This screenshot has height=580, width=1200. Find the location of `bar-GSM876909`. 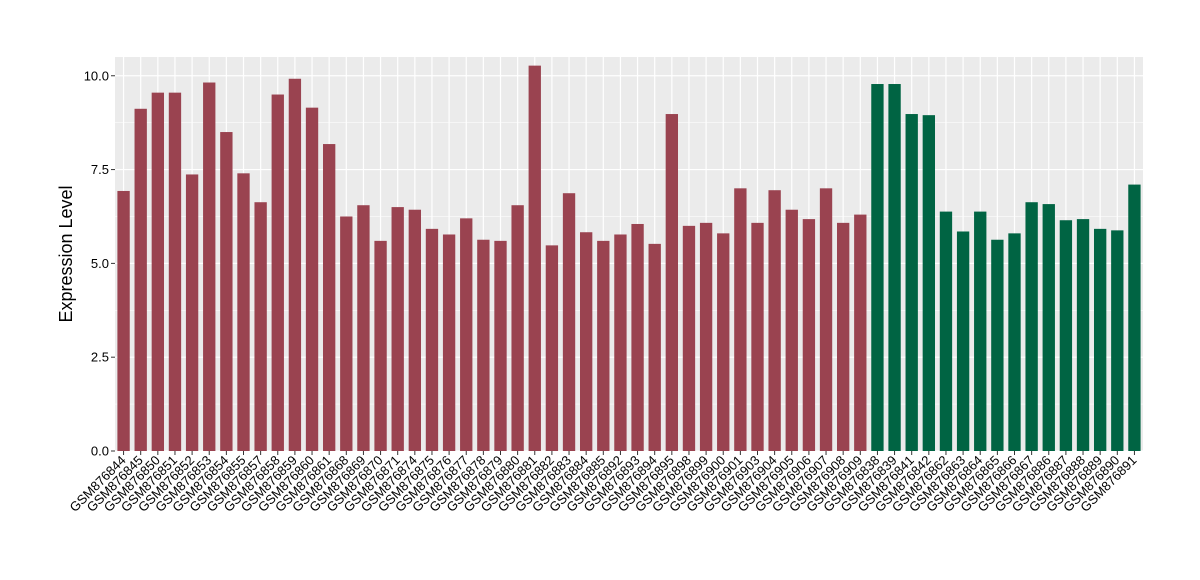

bar-GSM876909 is located at coordinates (860, 332).